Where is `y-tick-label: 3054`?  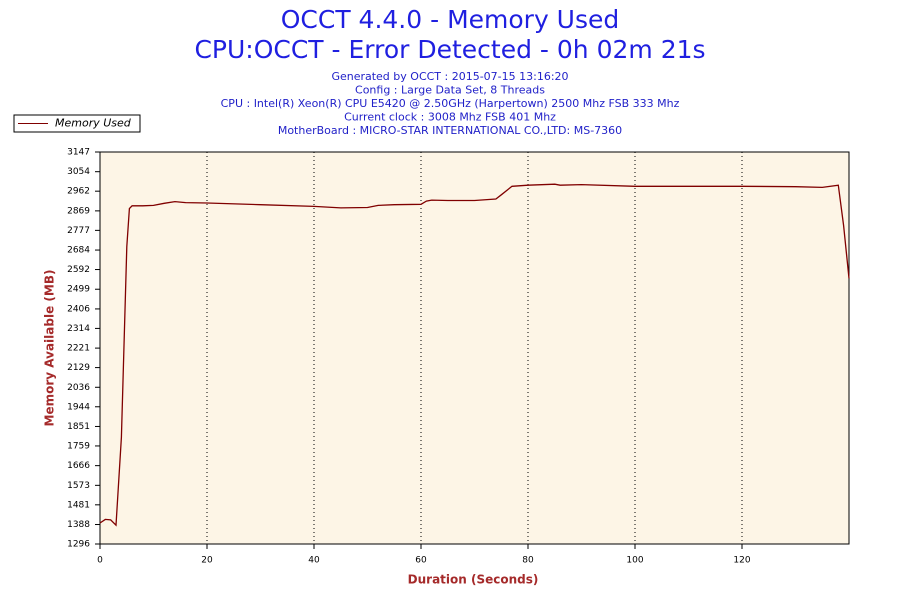
y-tick-label: 3054 is located at coordinates (78, 172).